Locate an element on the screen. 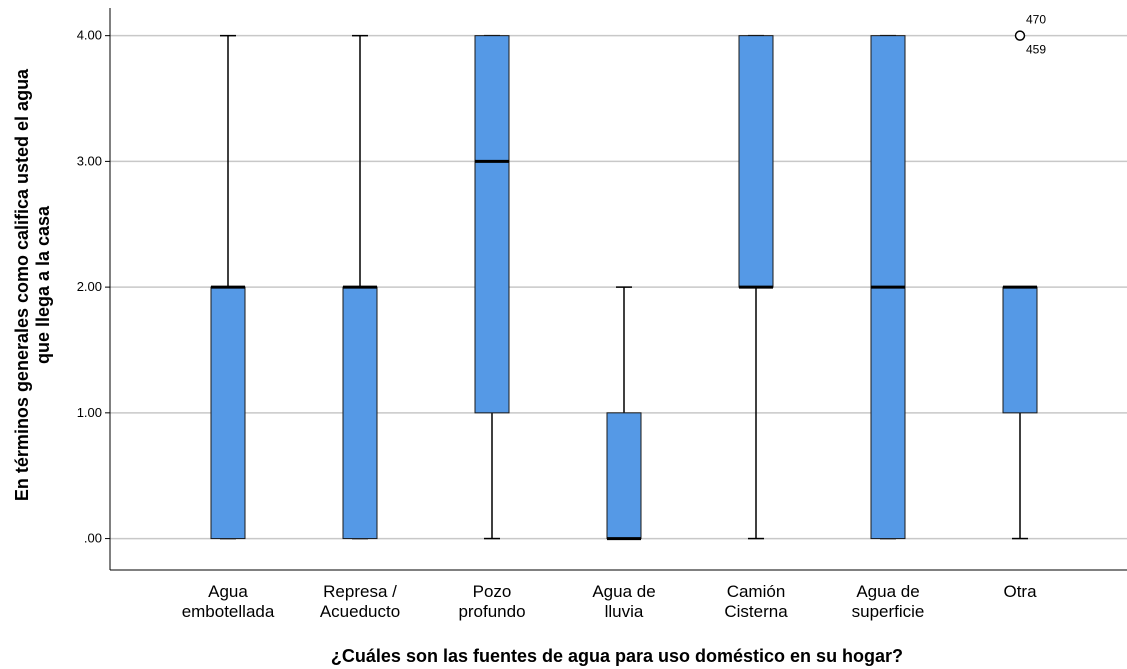 This screenshot has width=1127, height=669. category-label: Camión is located at coordinates (756, 591).